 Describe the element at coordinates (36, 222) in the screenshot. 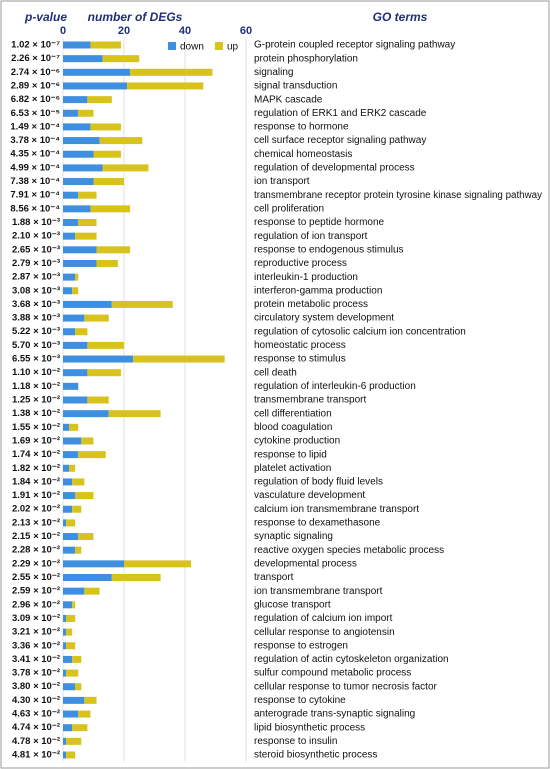

I see `p-value-label: 1.88 × 10⁻³` at that location.